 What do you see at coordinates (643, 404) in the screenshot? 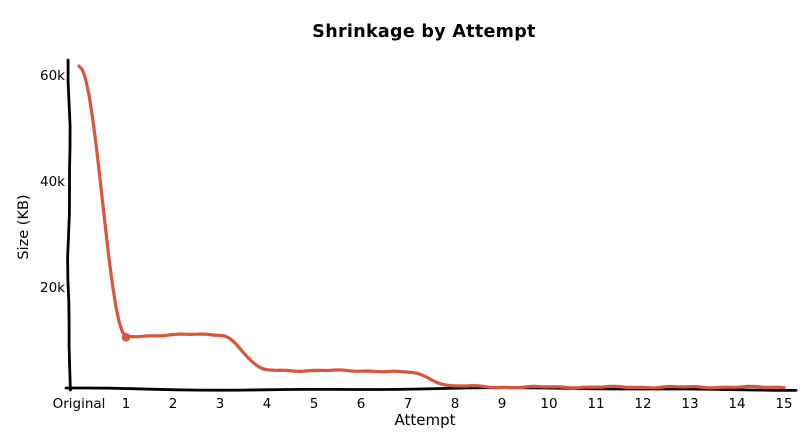
I see `x-tick-label: 12` at bounding box center [643, 404].